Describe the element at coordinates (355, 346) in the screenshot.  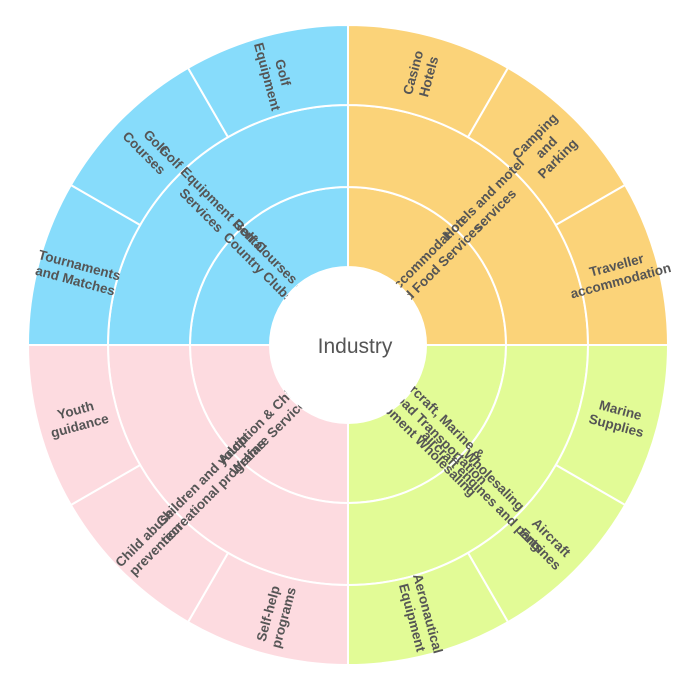
I see `center-label: Industry` at that location.